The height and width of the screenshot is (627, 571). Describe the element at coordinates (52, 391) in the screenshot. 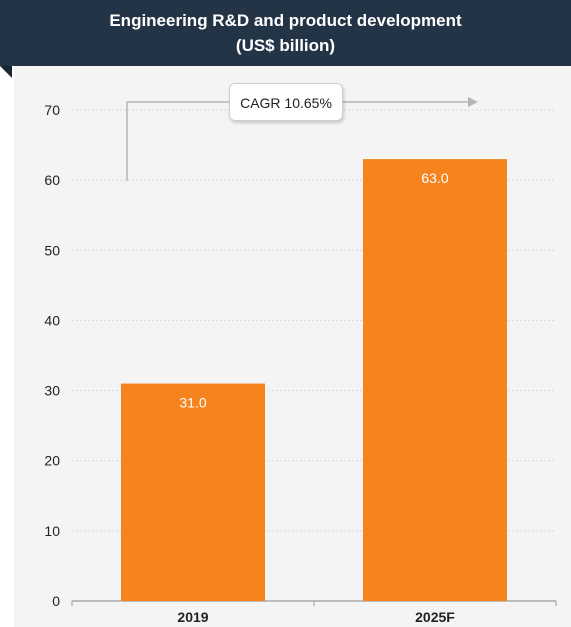

I see `y-tick-label: 30` at that location.